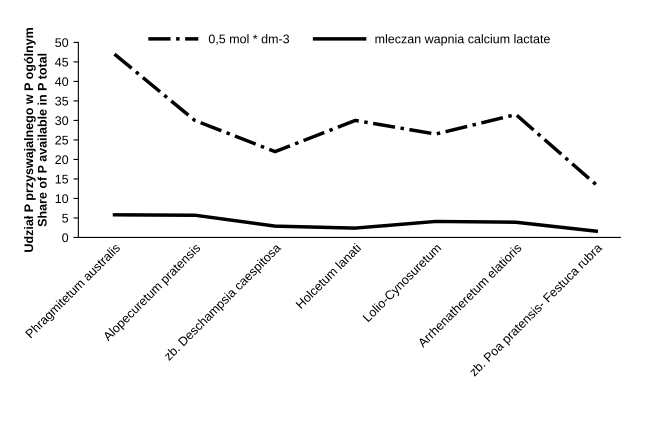 The width and height of the screenshot is (653, 424). Describe the element at coordinates (249, 39) in the screenshot. I see `legend-label: 0,5 mol * dm-3` at that location.